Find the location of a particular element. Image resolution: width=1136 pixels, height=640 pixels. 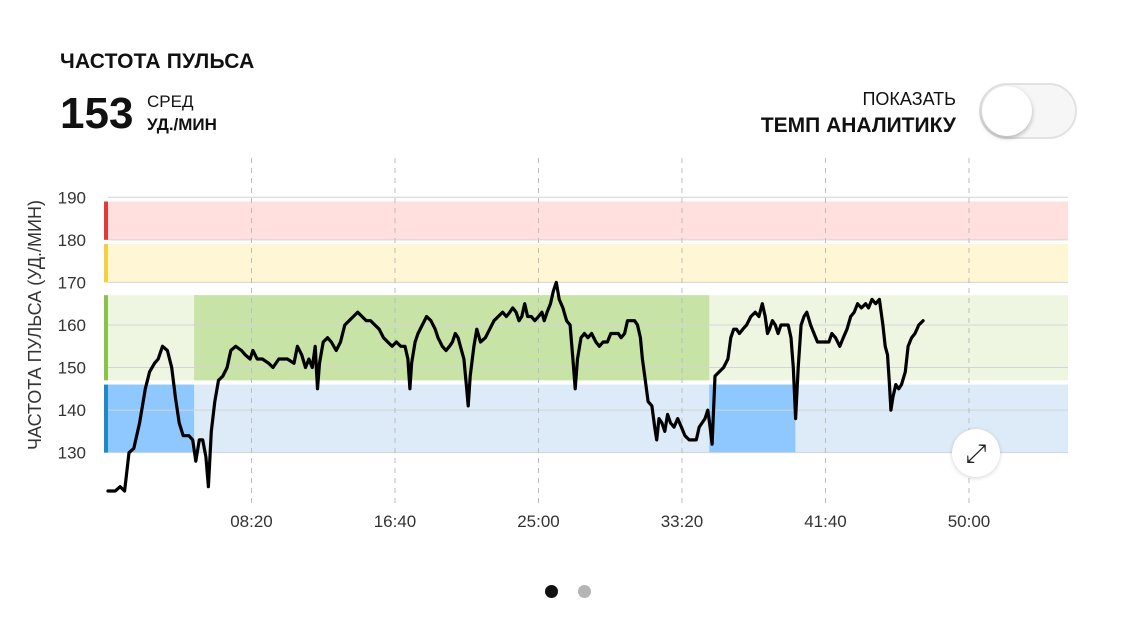

y-tick-label-3: 160 is located at coordinates (72, 325).